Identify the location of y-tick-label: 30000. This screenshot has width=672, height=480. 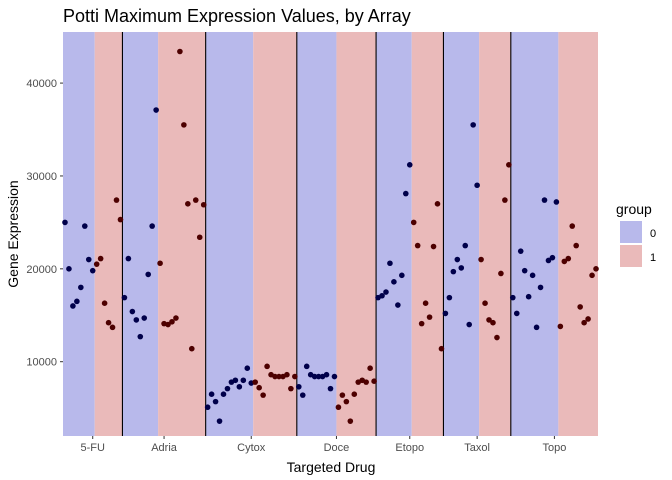
(41, 177).